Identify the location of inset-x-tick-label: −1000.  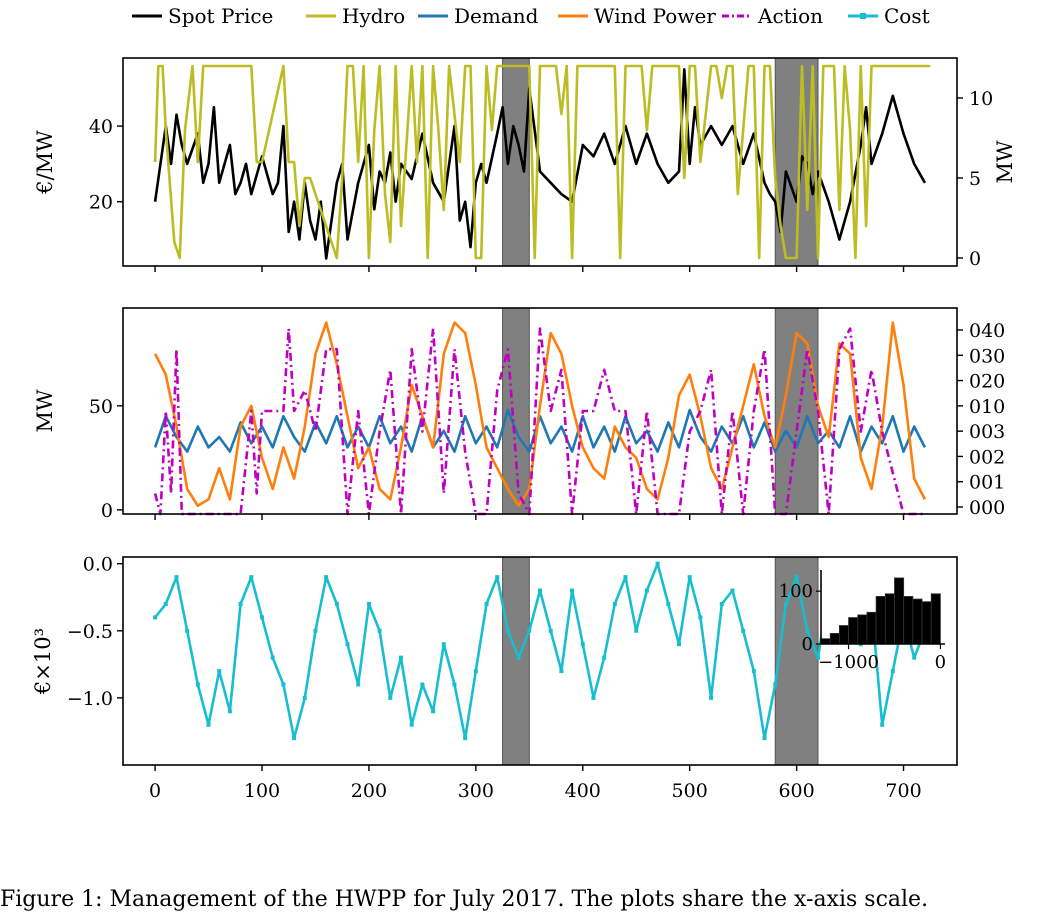
(848, 662).